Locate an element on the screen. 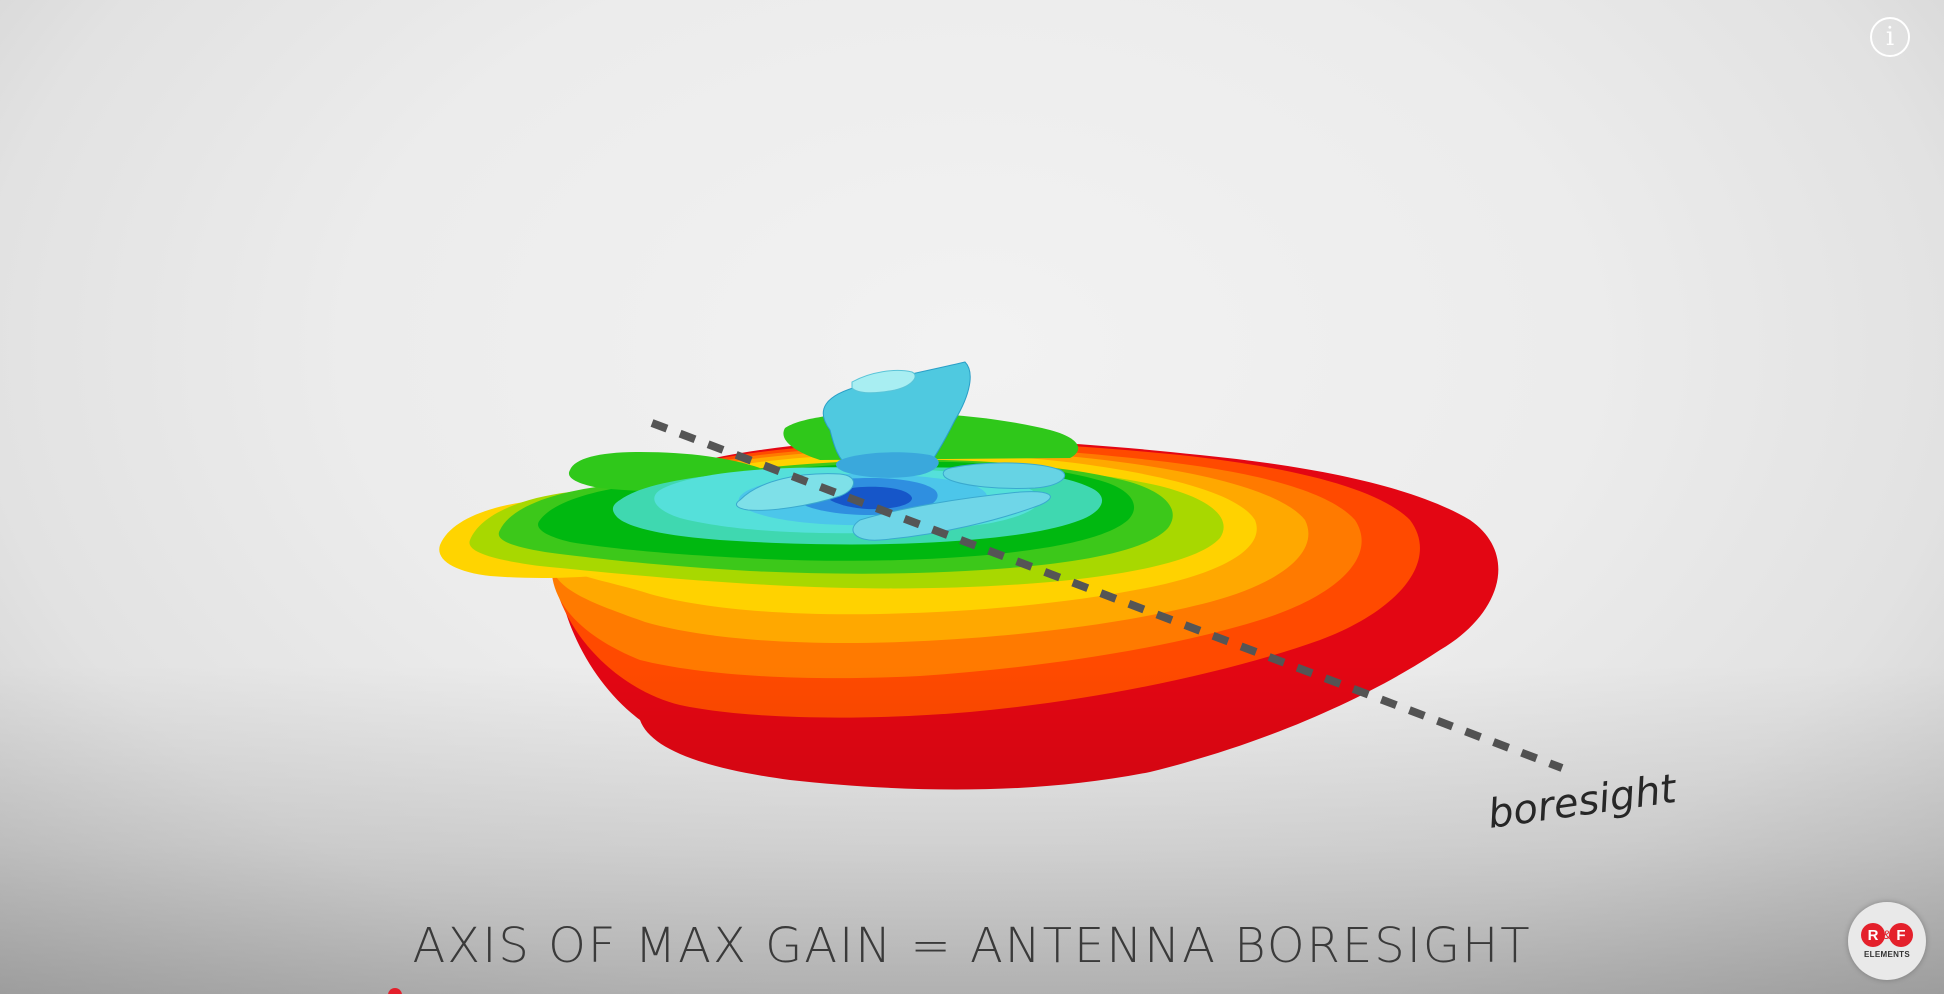 The image size is (1944, 994). logo-subtitle: ELEMENTS is located at coordinates (1887, 954).